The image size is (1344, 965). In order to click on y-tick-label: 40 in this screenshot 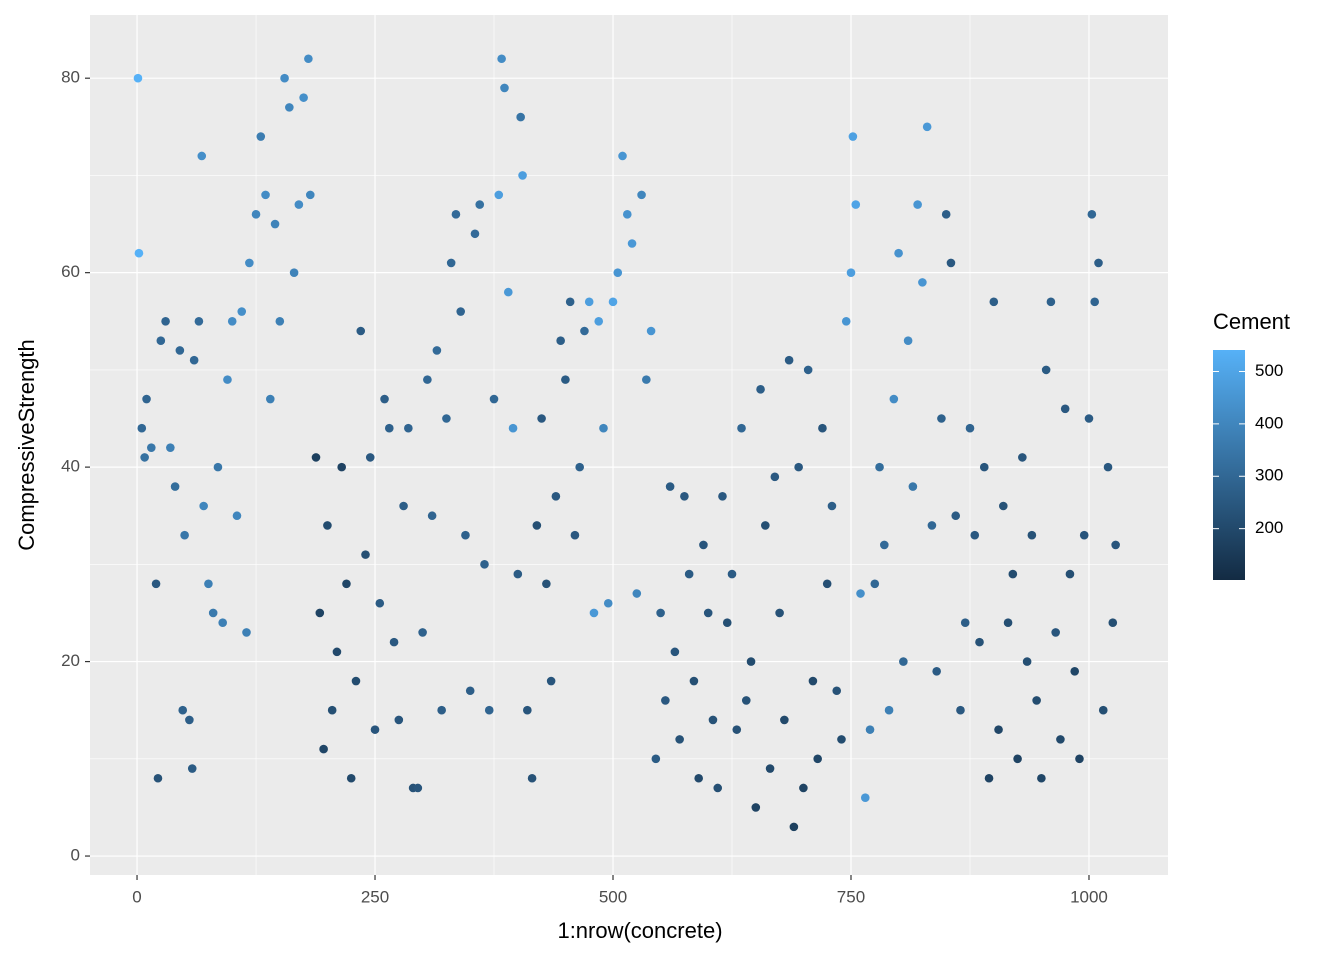, I will do `click(70, 466)`.